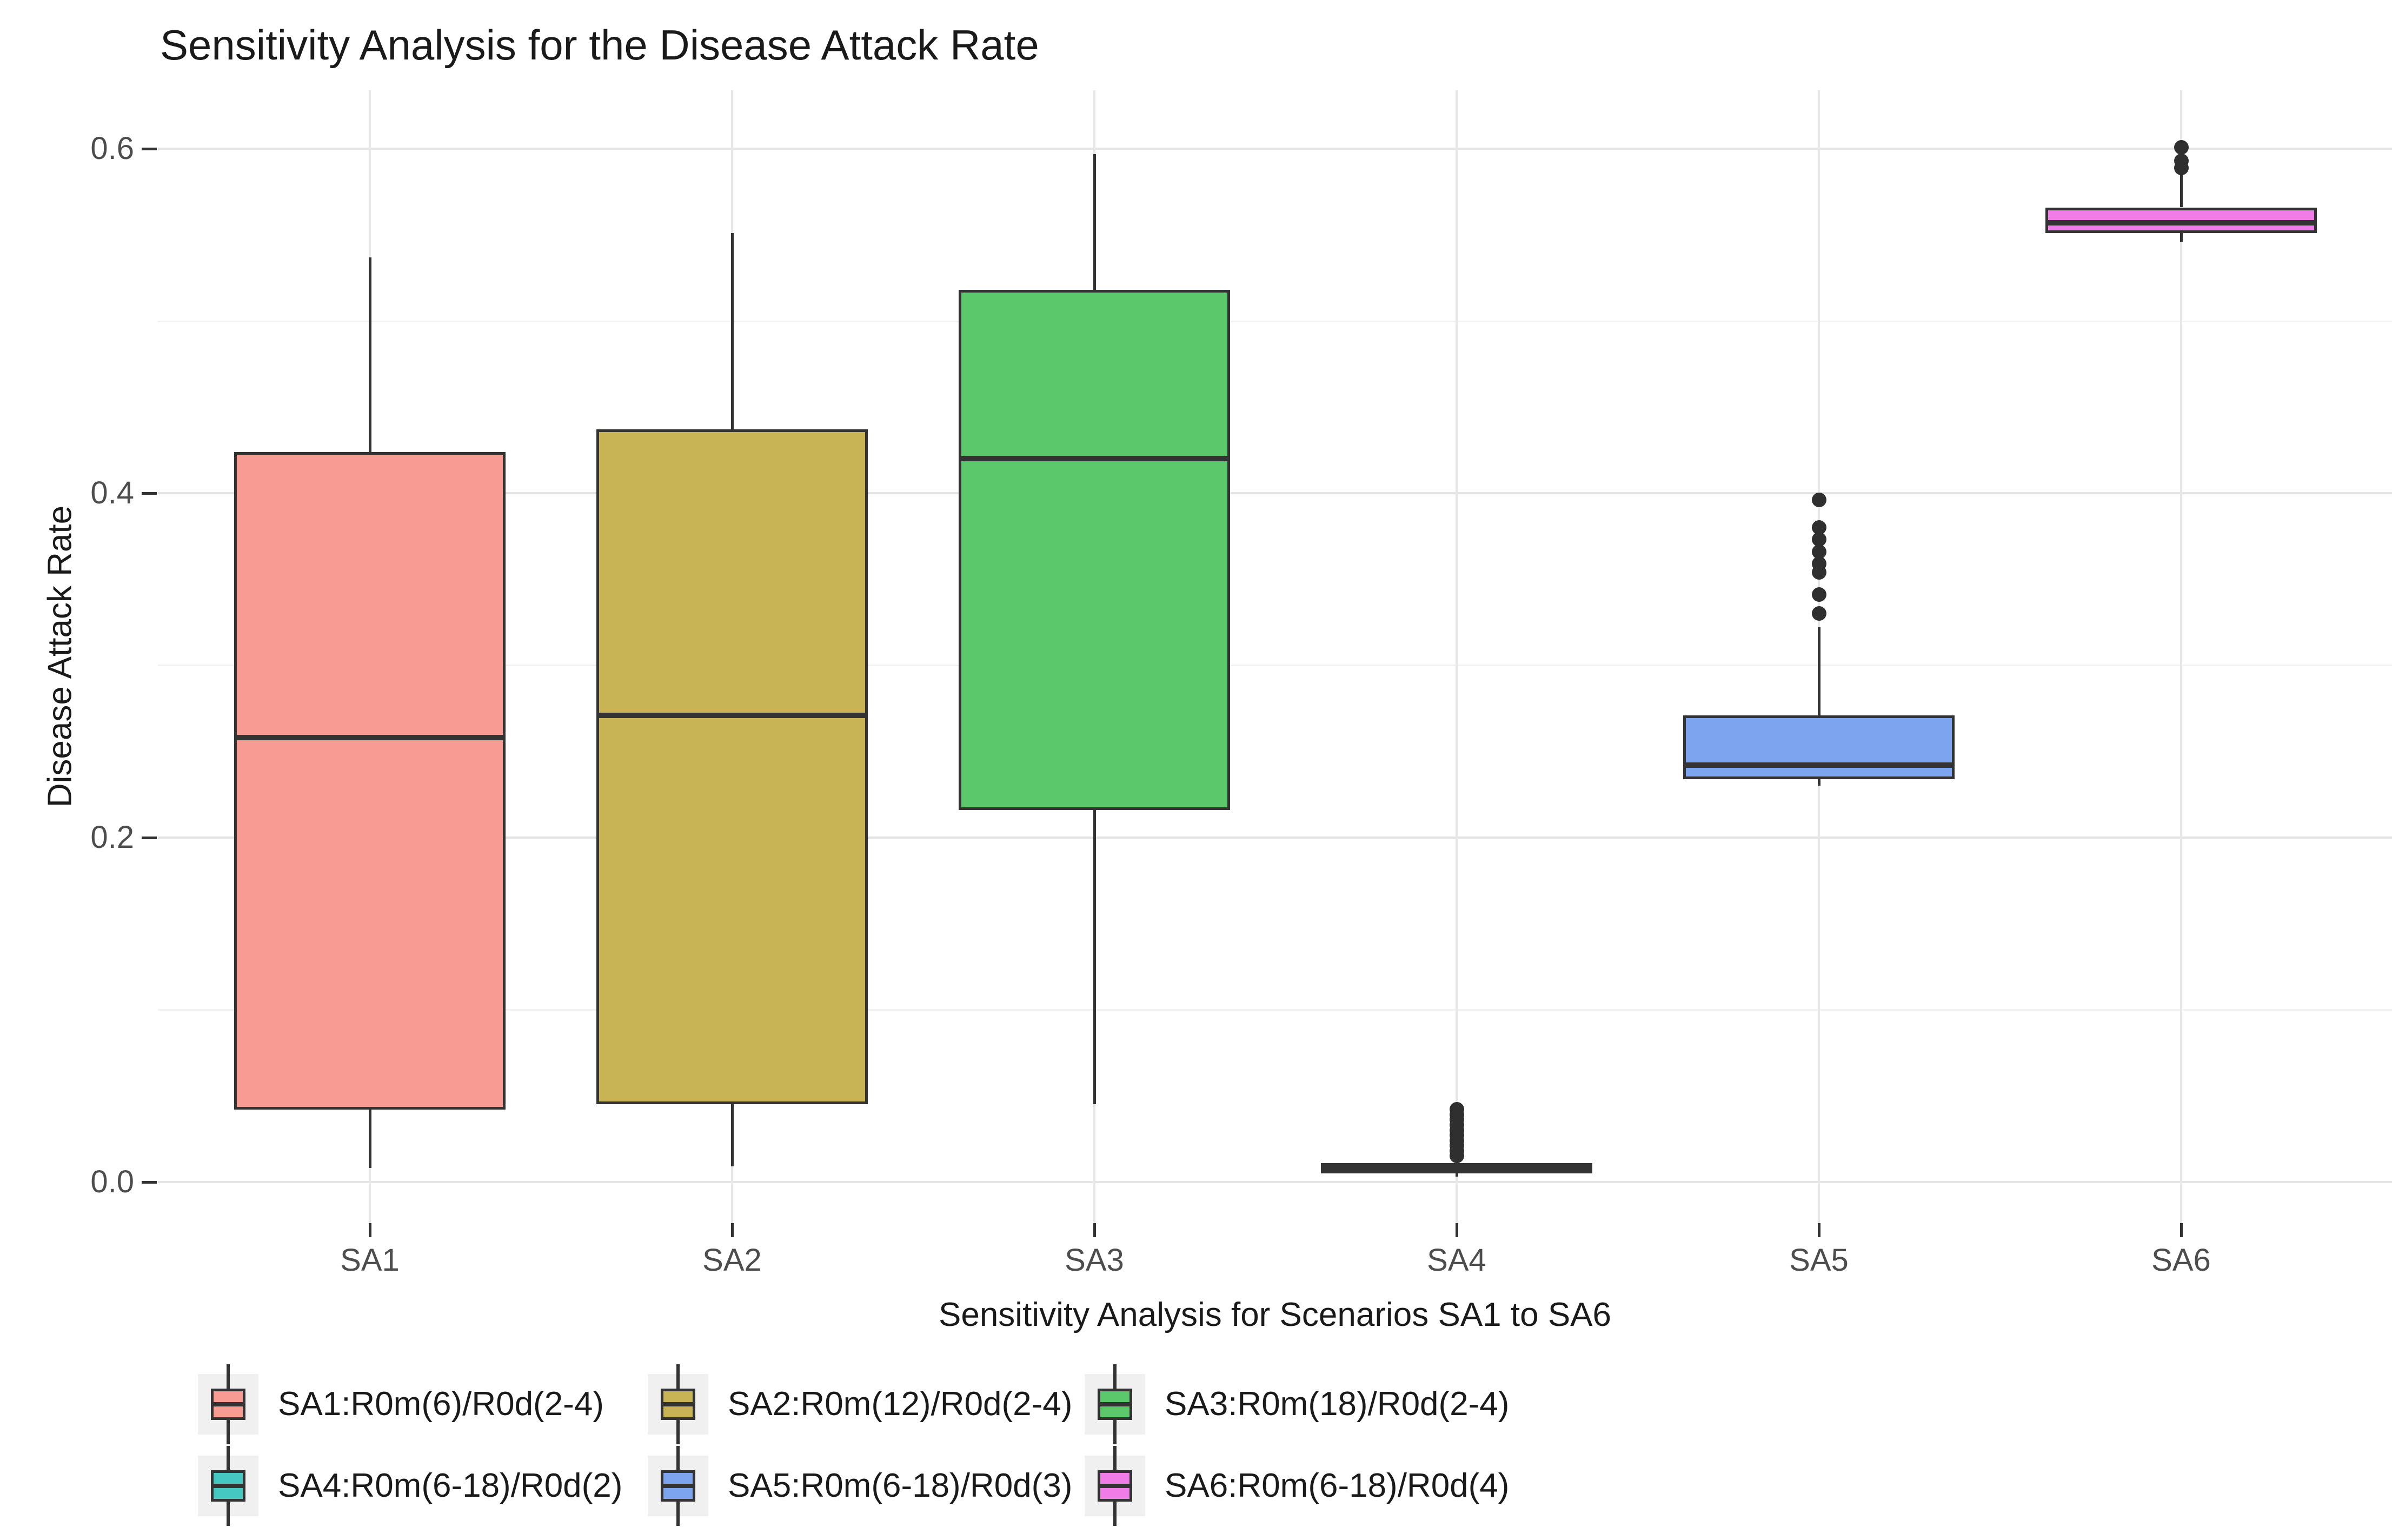  I want to click on y-tick-label: 0.6, so click(112, 149).